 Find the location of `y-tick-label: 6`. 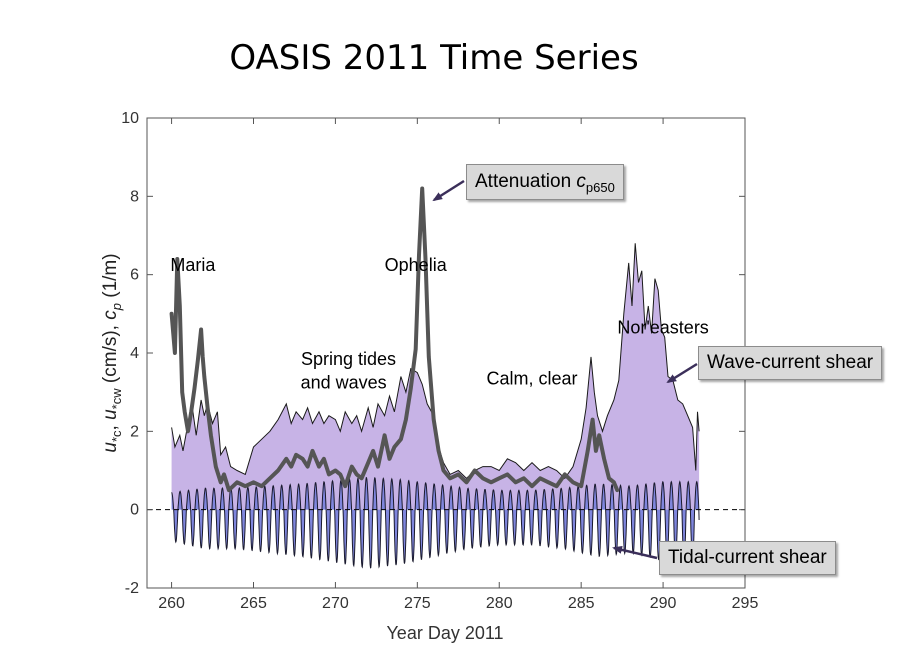

y-tick-label: 6 is located at coordinates (134, 275).